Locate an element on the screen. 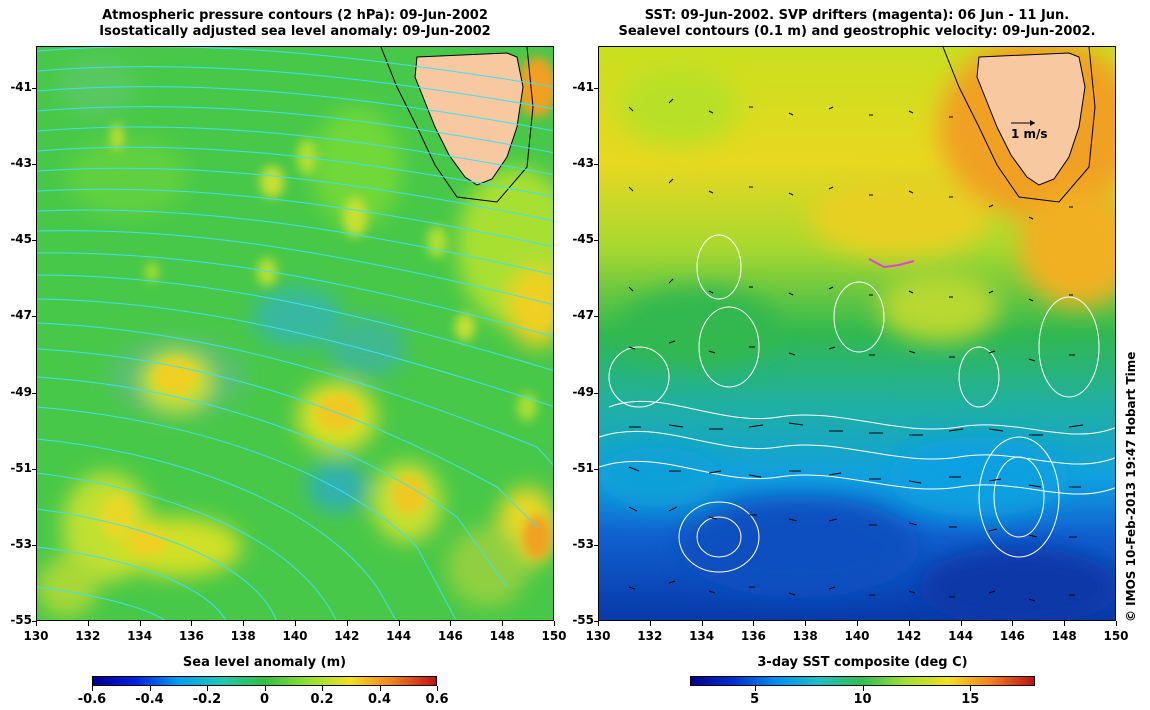  left-x-tick-label: 146 is located at coordinates (450, 636).